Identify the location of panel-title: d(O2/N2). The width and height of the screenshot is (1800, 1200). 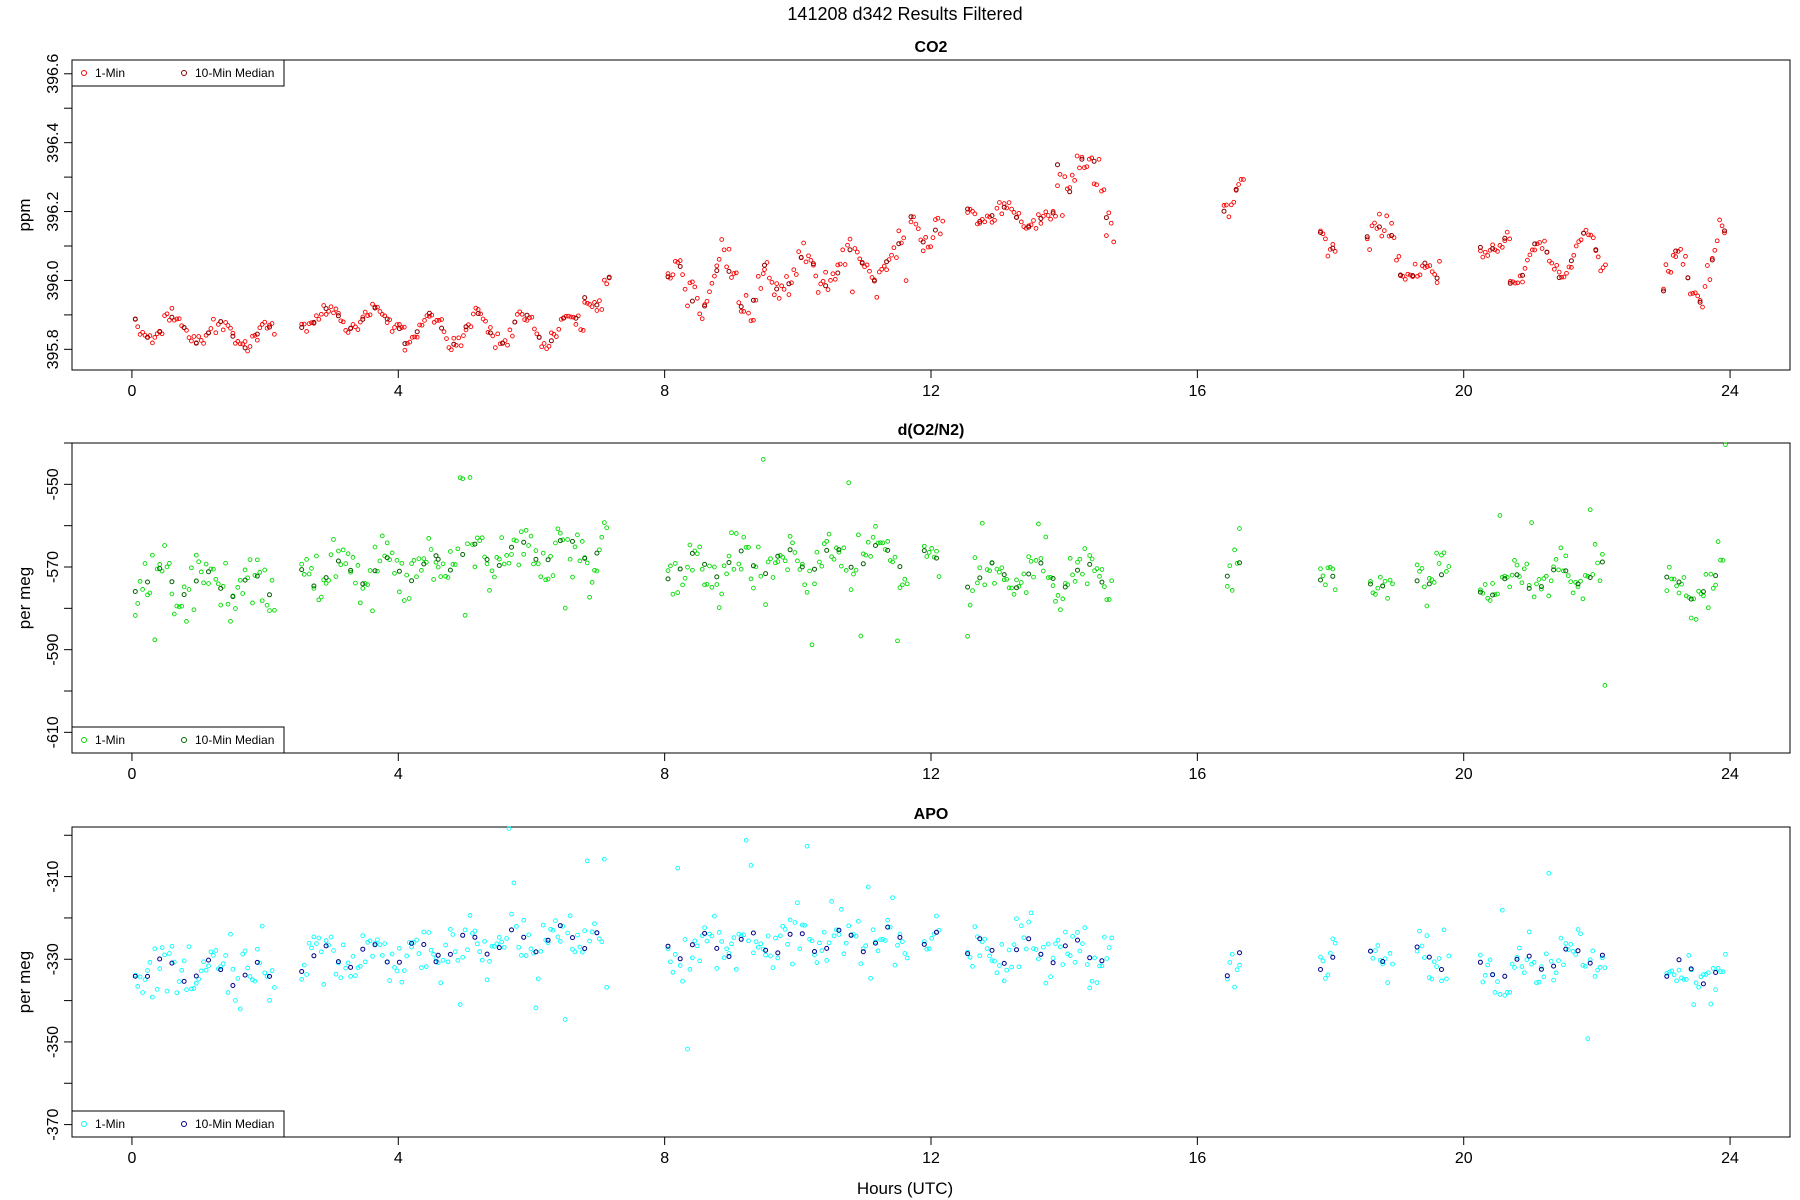
(931, 430).